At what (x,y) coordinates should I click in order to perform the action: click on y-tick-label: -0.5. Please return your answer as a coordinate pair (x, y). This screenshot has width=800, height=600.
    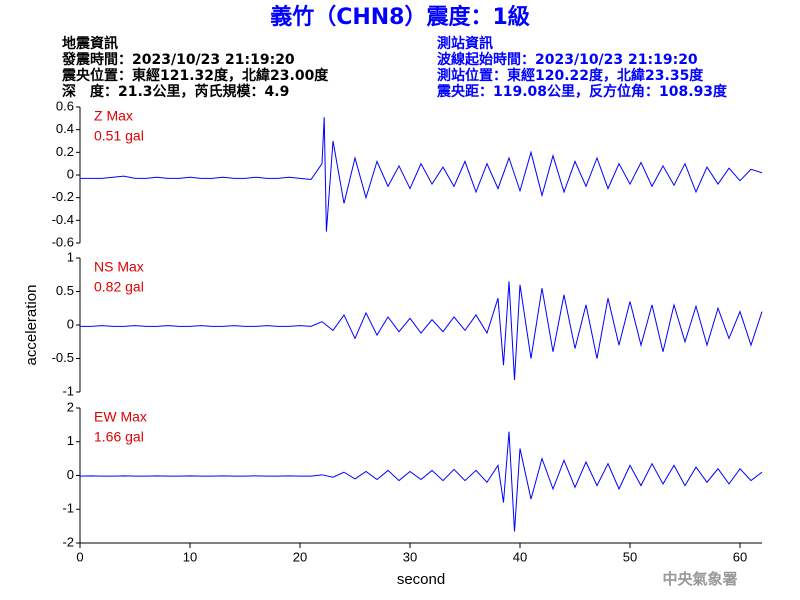
    Looking at the image, I should click on (63, 357).